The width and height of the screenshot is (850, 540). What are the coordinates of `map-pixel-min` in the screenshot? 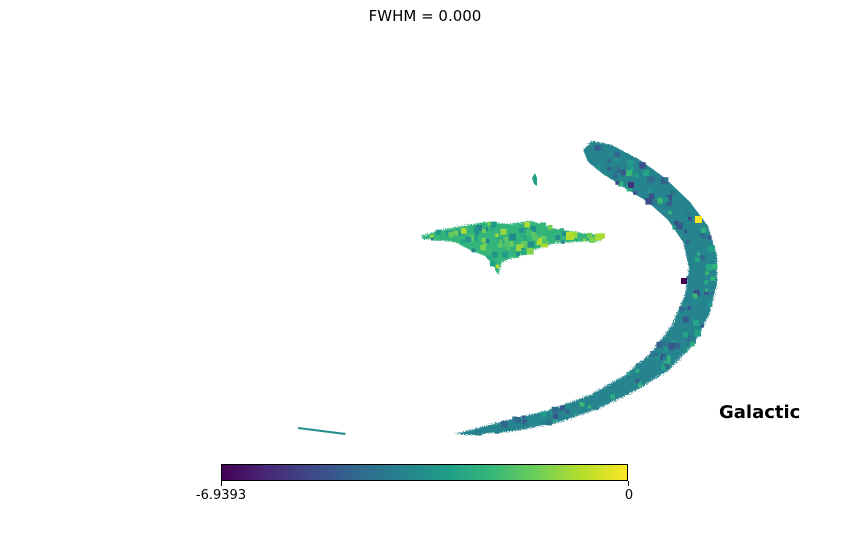 It's located at (684, 281).